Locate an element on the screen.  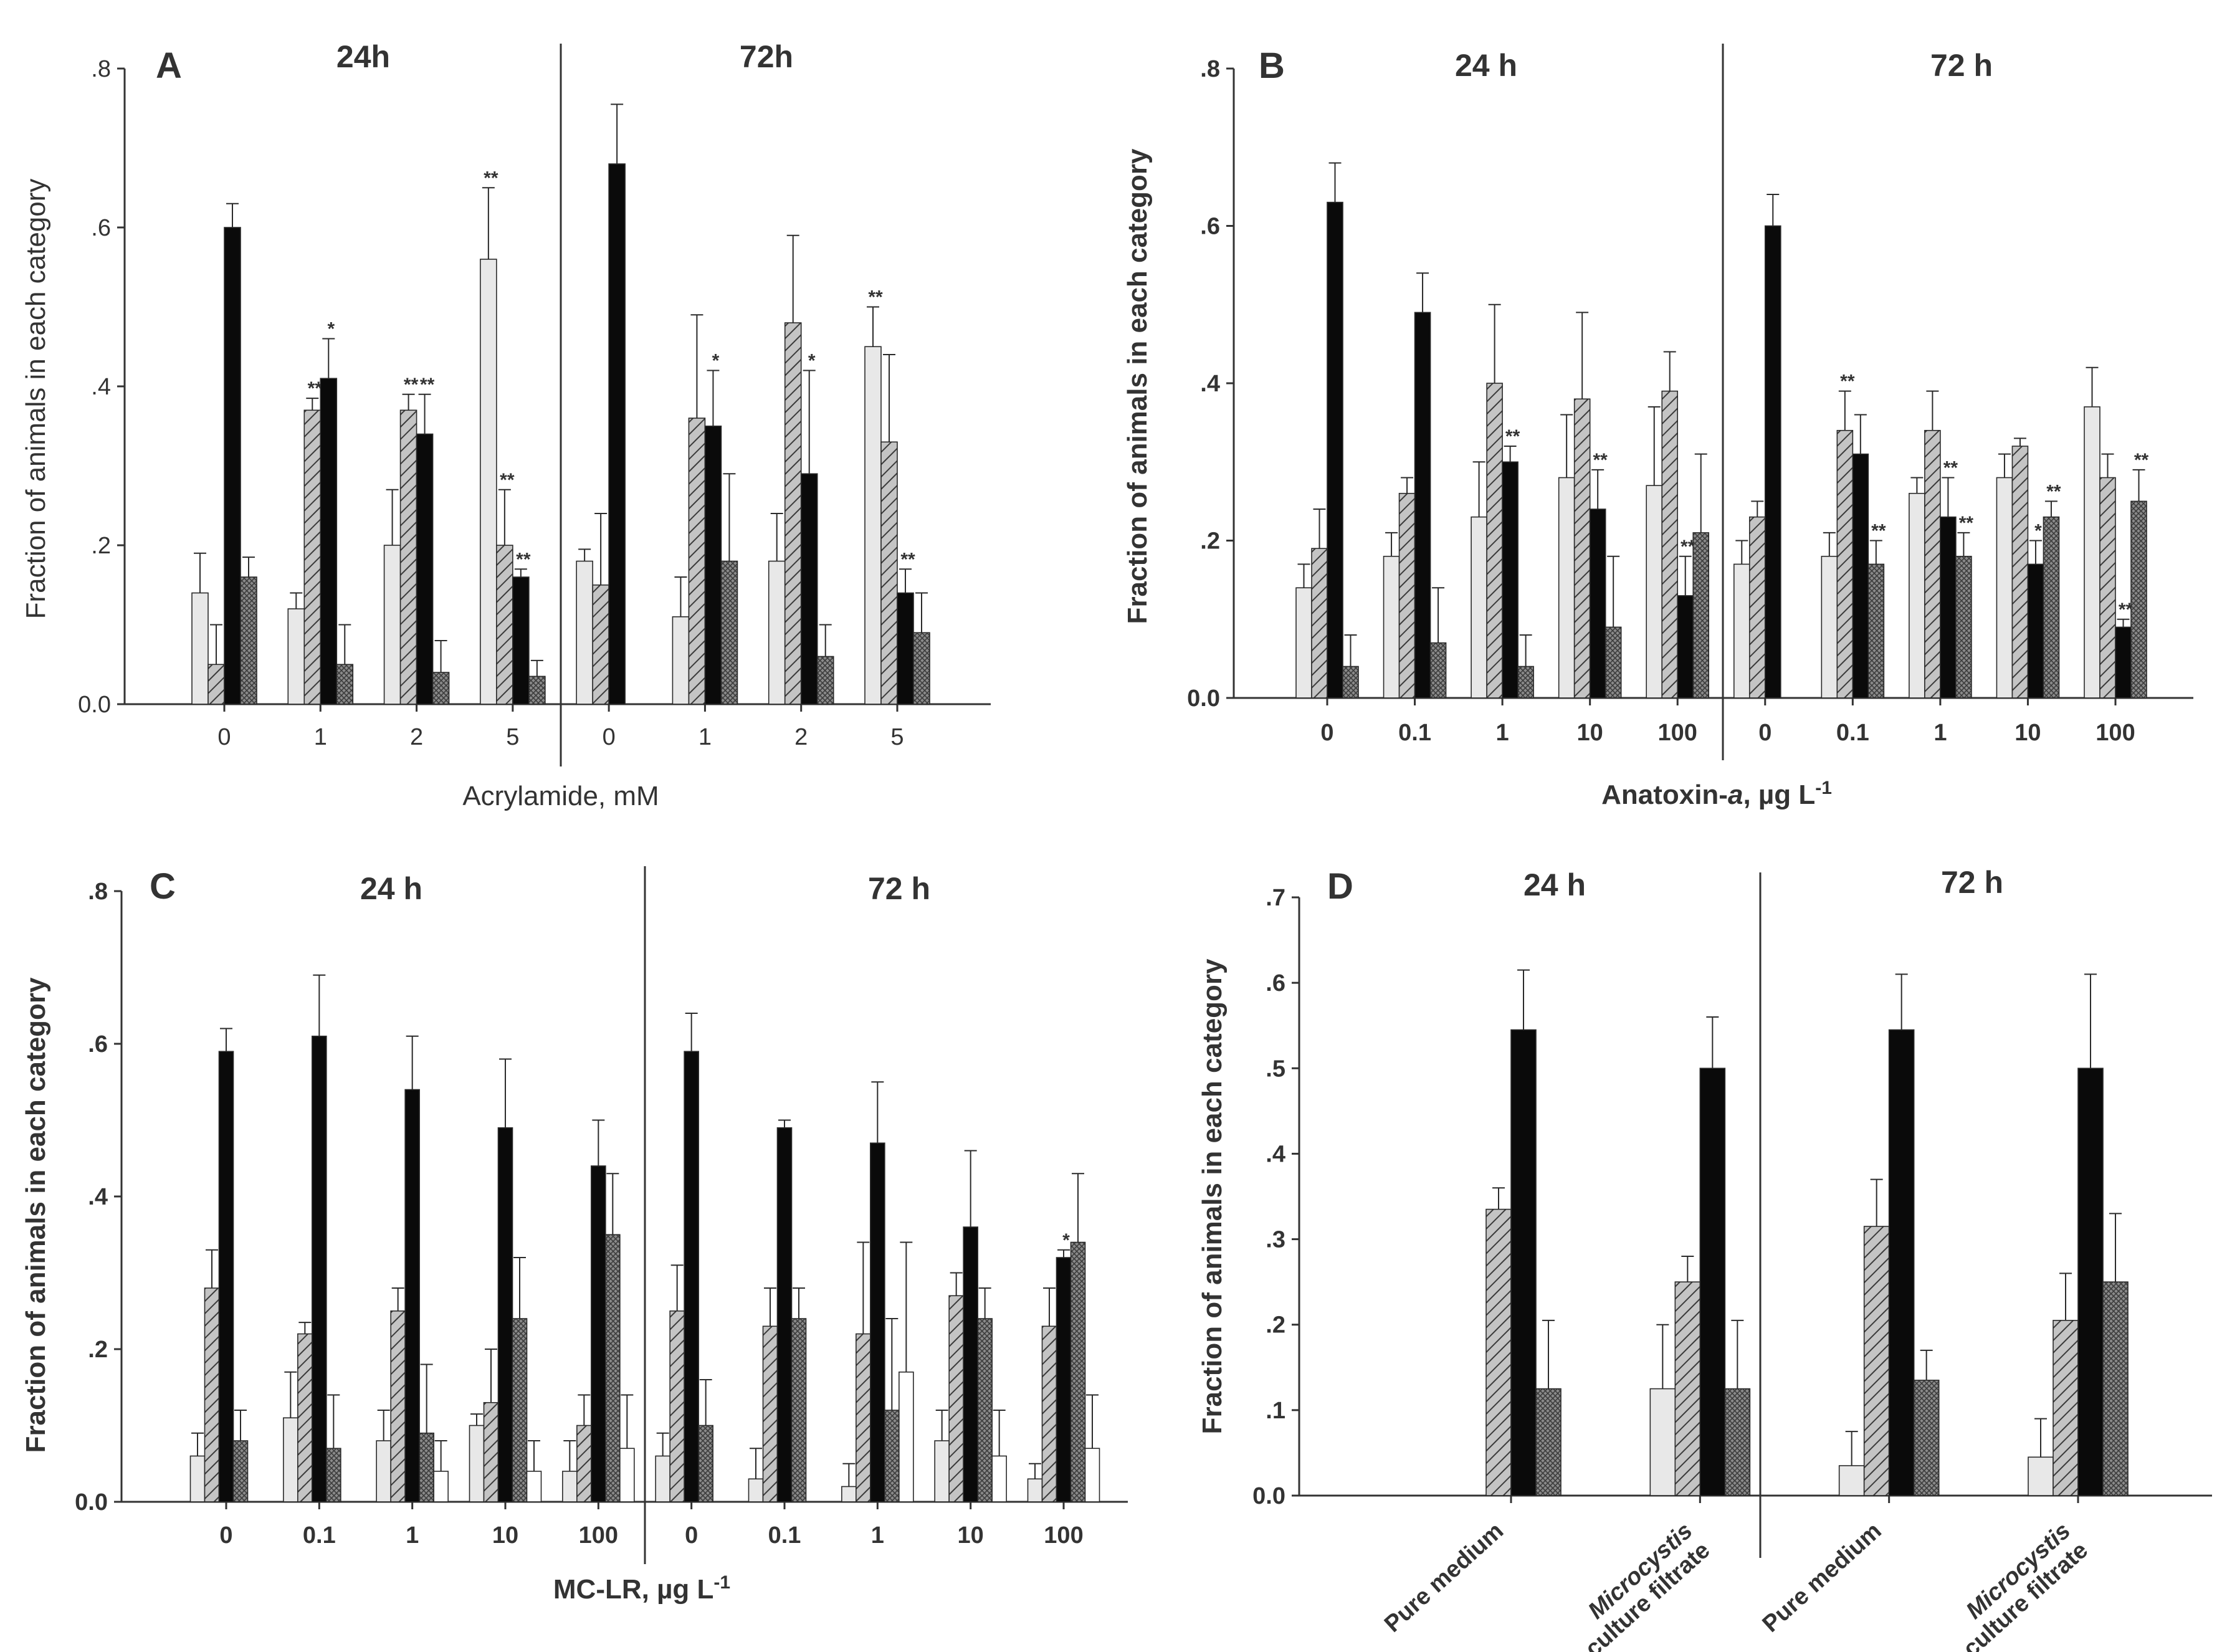
x-tick-label: Pure medium is located at coordinates (1444, 1577).